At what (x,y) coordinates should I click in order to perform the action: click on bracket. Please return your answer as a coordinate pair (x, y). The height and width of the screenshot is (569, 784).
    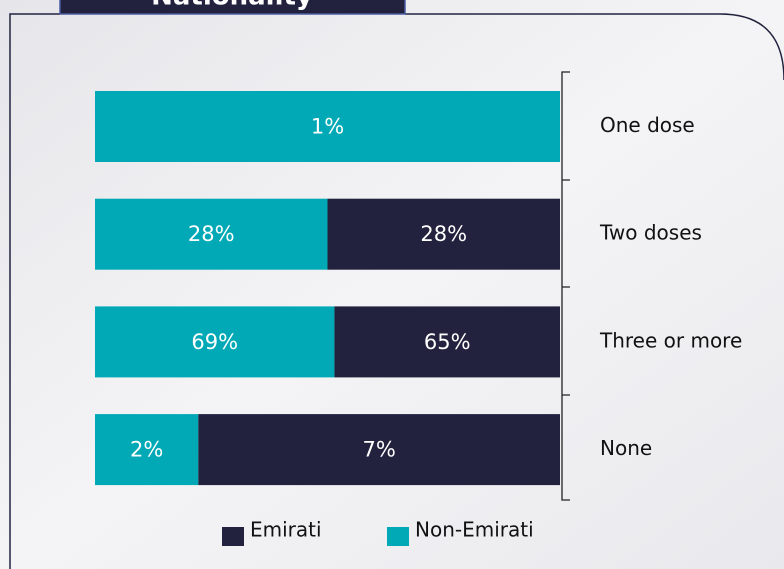
    Looking at the image, I should click on (565, 286).